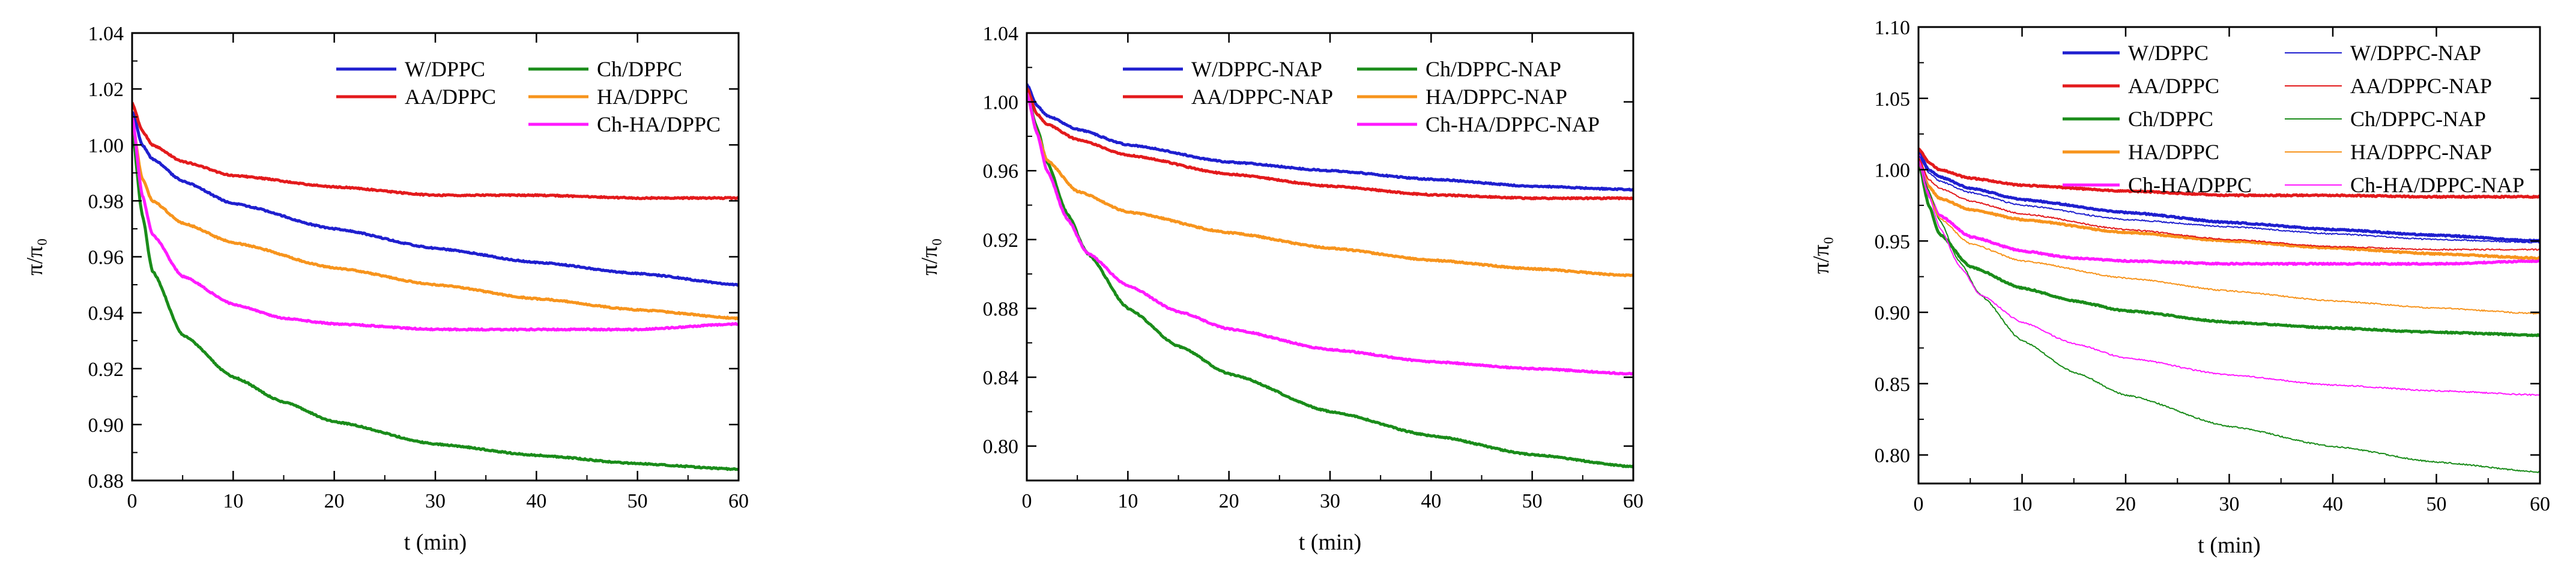 The width and height of the screenshot is (2576, 582). What do you see at coordinates (106, 90) in the screenshot?
I see `y-tick-label: 1.02` at bounding box center [106, 90].